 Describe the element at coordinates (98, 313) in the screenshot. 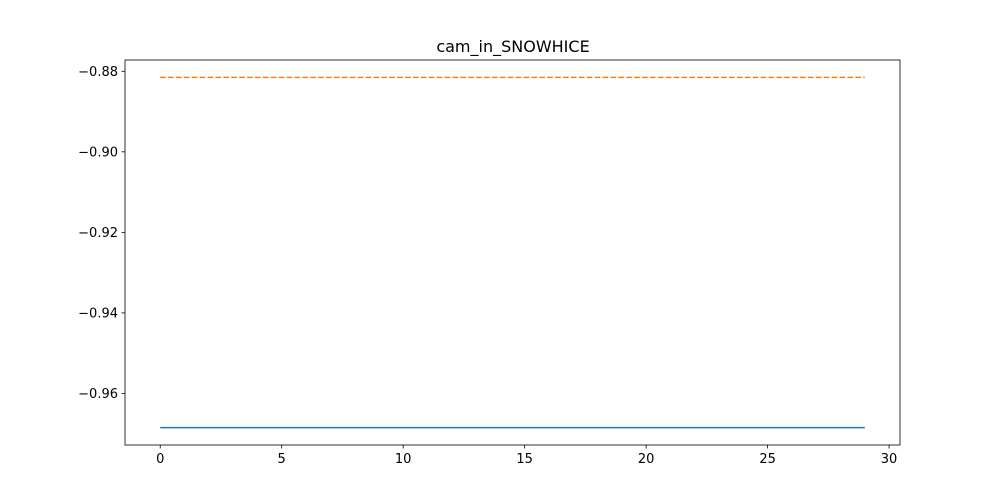

I see `y-tick-label: −0.94` at that location.